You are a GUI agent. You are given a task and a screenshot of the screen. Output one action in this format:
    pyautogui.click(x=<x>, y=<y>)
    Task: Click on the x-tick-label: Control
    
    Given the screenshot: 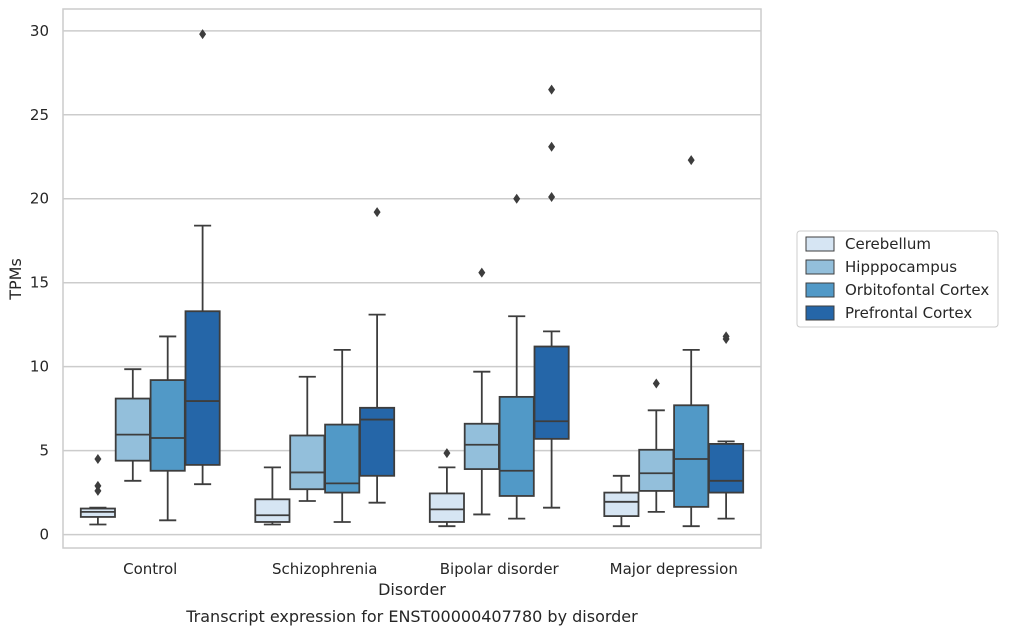 What is the action you would take?
    pyautogui.click(x=150, y=569)
    